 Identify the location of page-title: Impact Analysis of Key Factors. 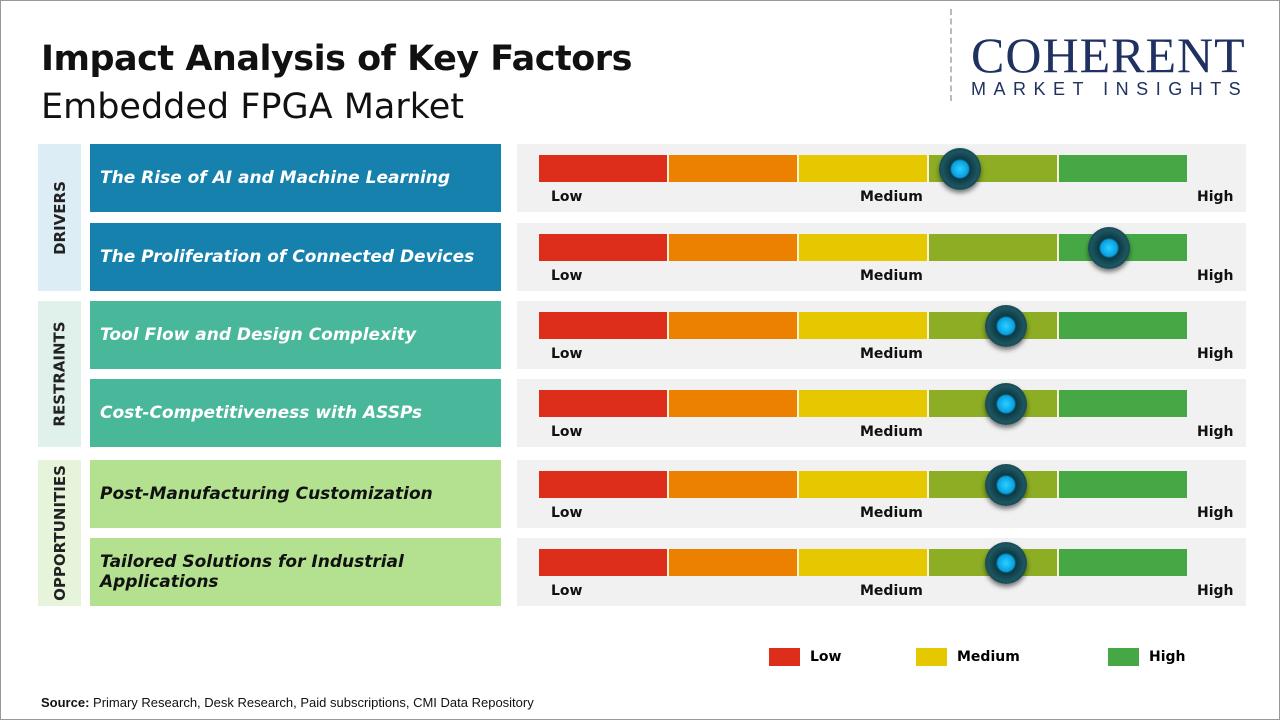
(336, 59).